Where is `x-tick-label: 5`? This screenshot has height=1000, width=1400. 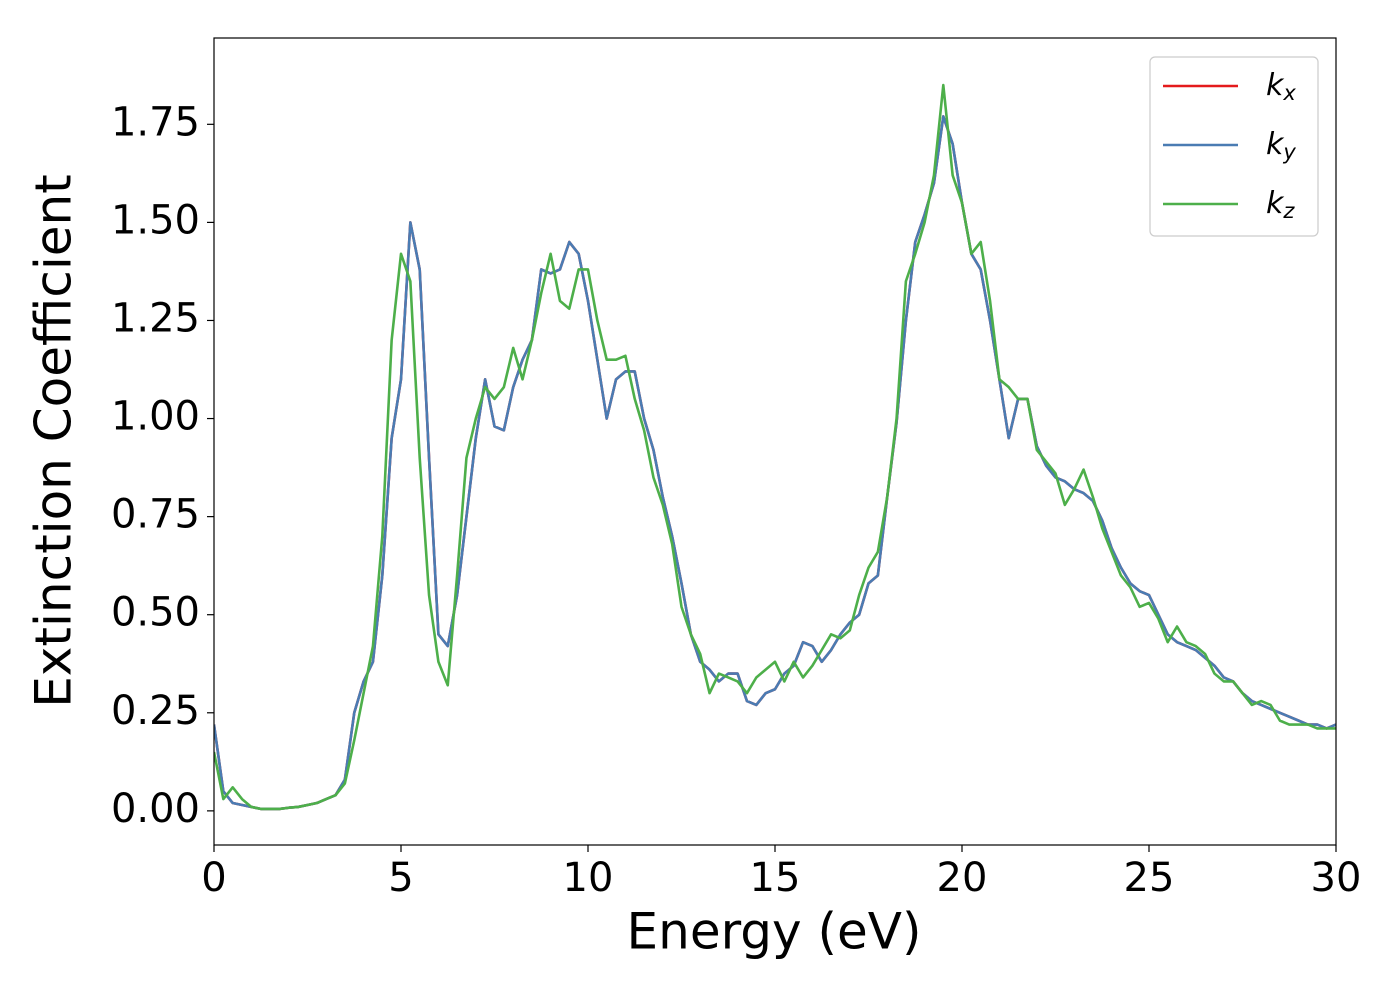 x-tick-label: 5 is located at coordinates (400, 878).